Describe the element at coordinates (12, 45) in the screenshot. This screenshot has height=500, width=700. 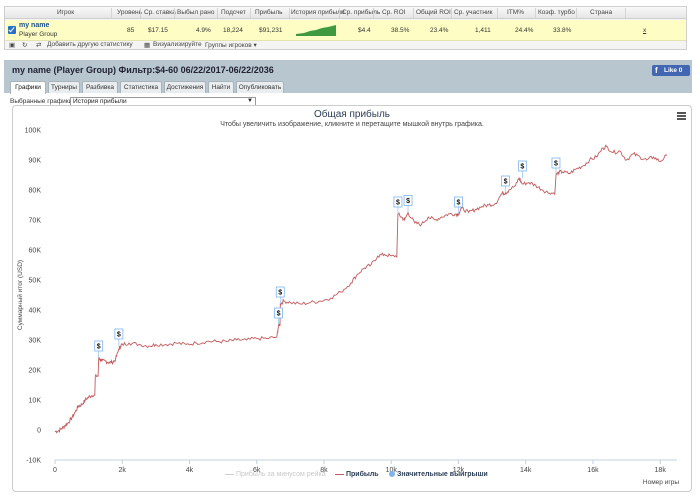
I see `delete-icon: ▣` at that location.